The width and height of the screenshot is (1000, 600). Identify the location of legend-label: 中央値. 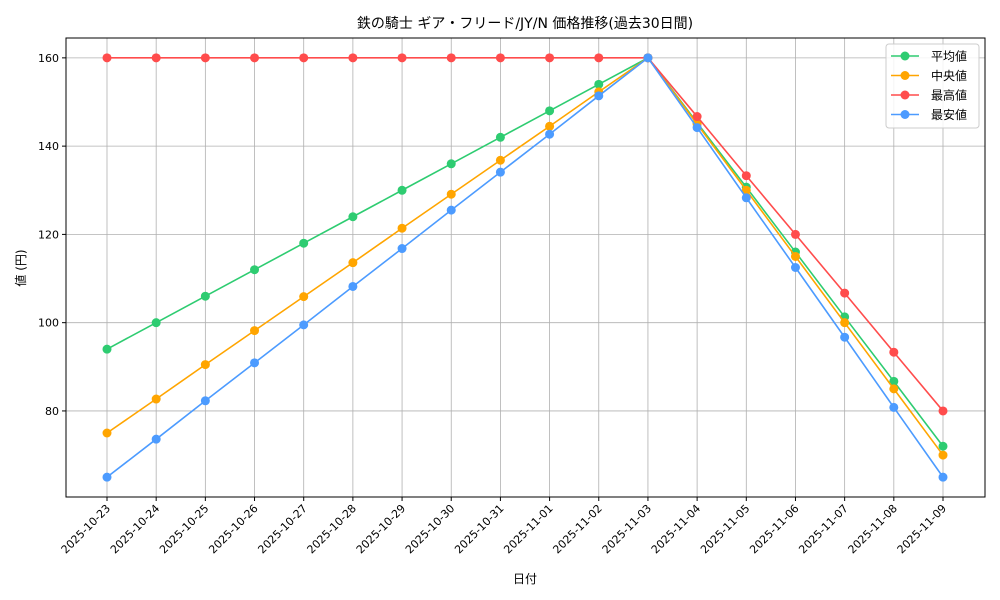
(949, 75).